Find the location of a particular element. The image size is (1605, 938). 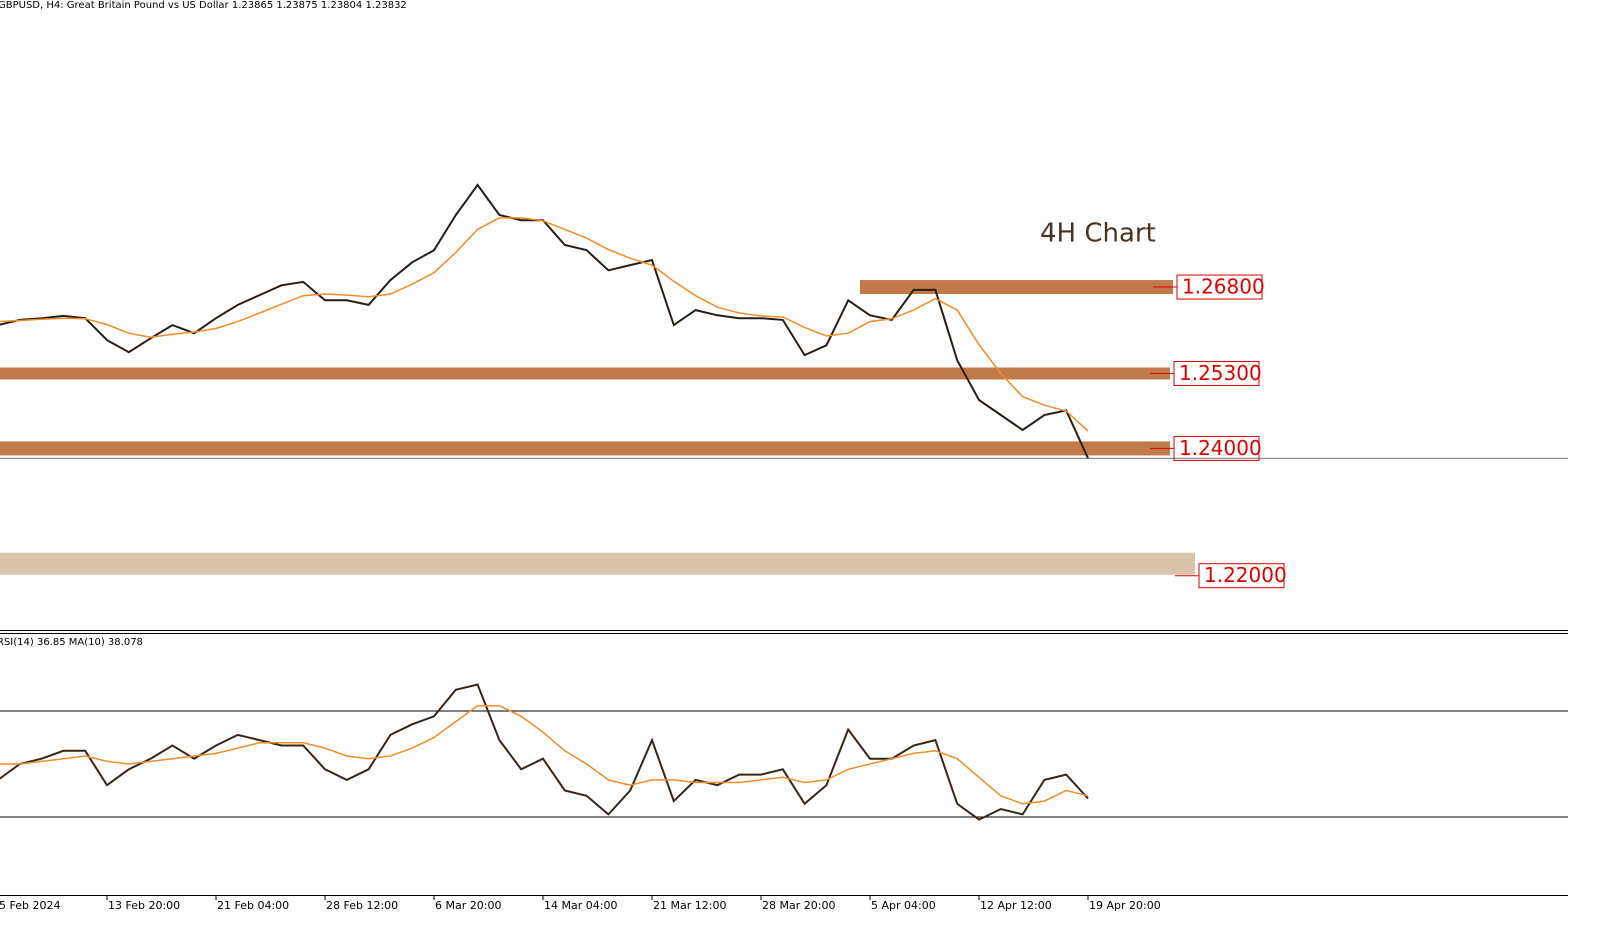

x-tick-label: 28 Feb 12:00 is located at coordinates (362, 905).